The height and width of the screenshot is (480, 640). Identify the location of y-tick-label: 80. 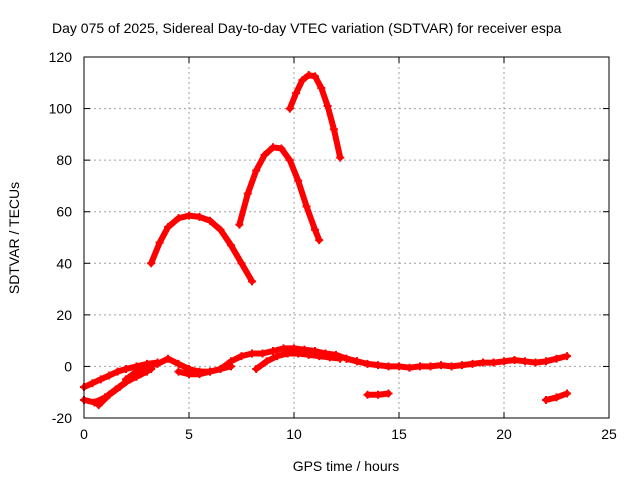
(64, 160).